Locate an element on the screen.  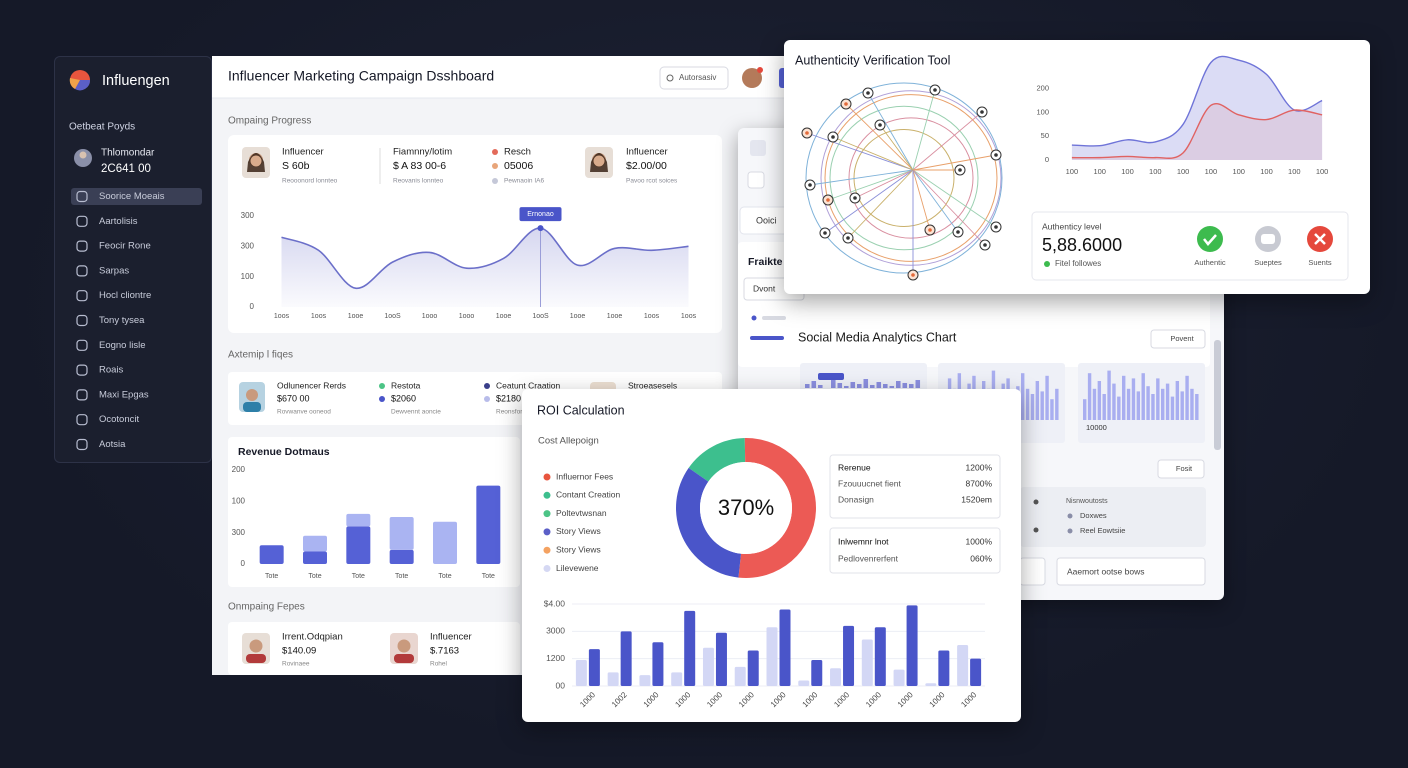
menu-item: Hocl cliontre is located at coordinates (125, 295).